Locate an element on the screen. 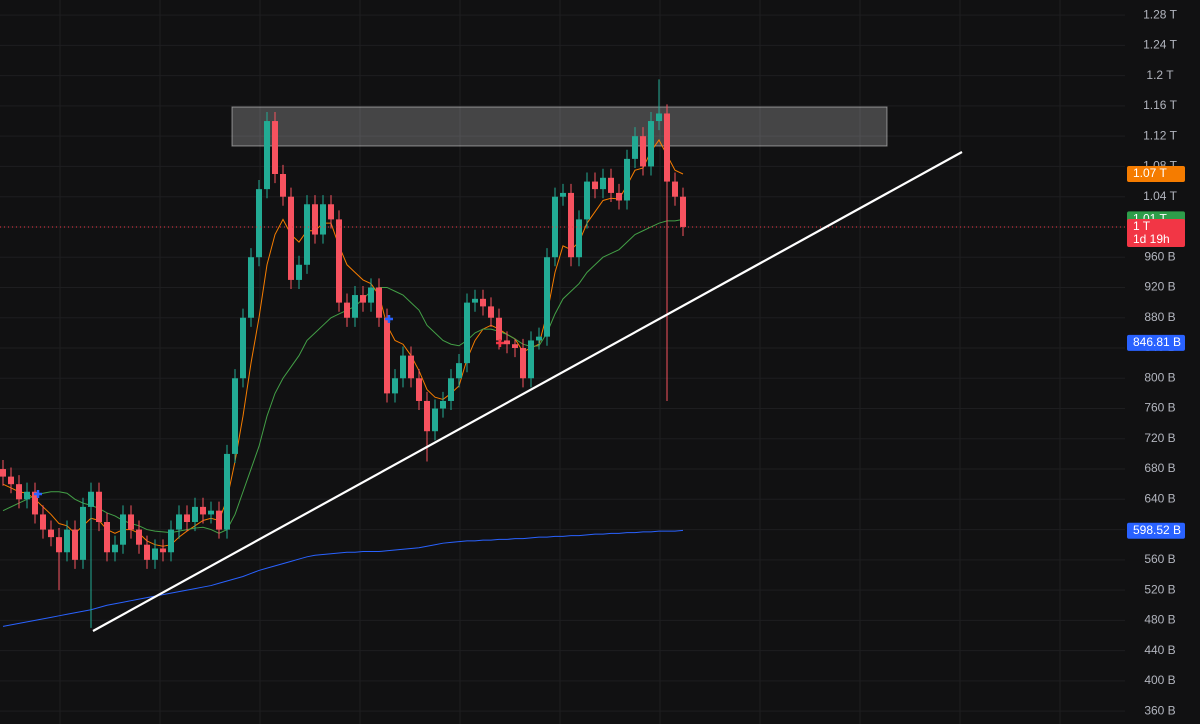  y-tick-label: 920 B is located at coordinates (1159, 287).